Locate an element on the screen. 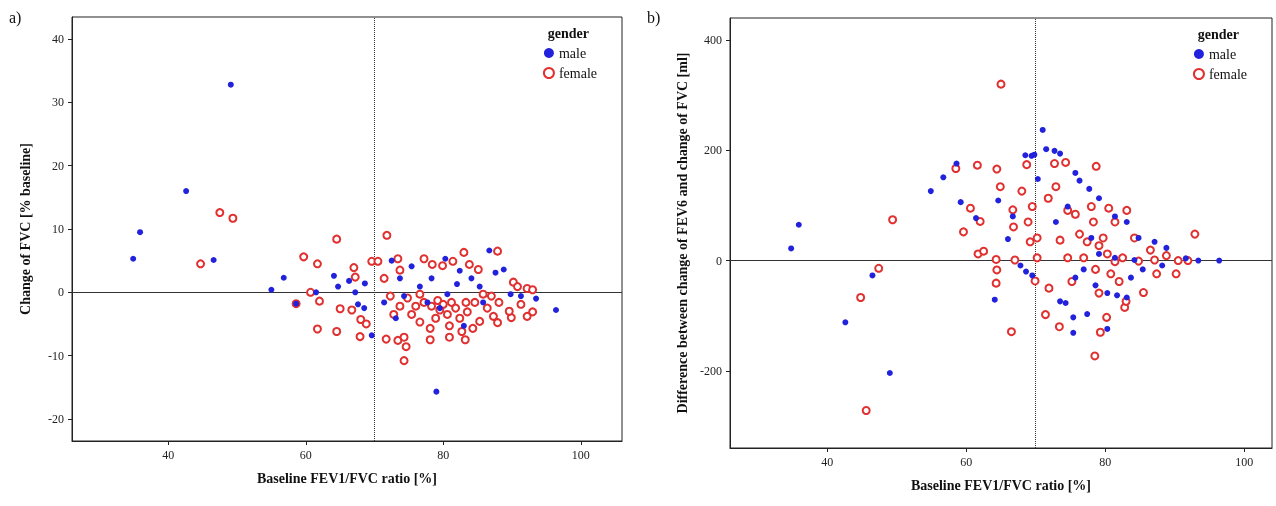 This screenshot has width=1276, height=506. y-tick-label: 20 is located at coordinates (58, 165).